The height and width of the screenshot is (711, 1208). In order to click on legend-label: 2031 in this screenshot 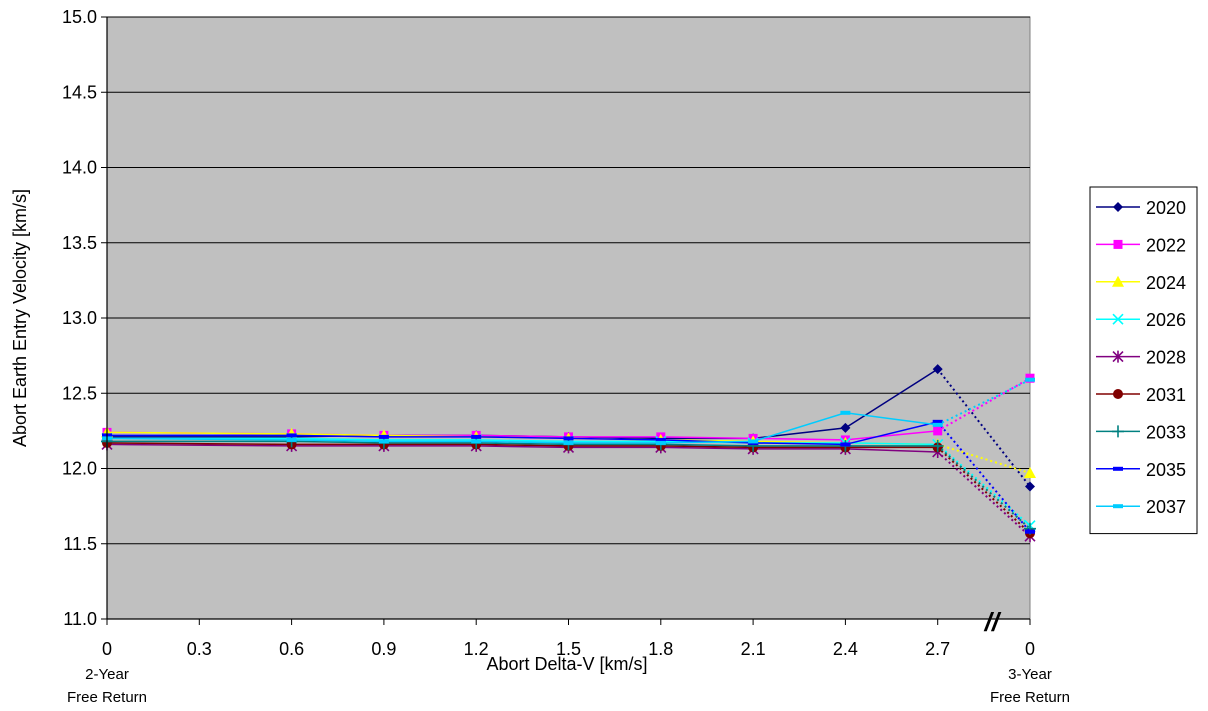, I will do `click(1166, 395)`.